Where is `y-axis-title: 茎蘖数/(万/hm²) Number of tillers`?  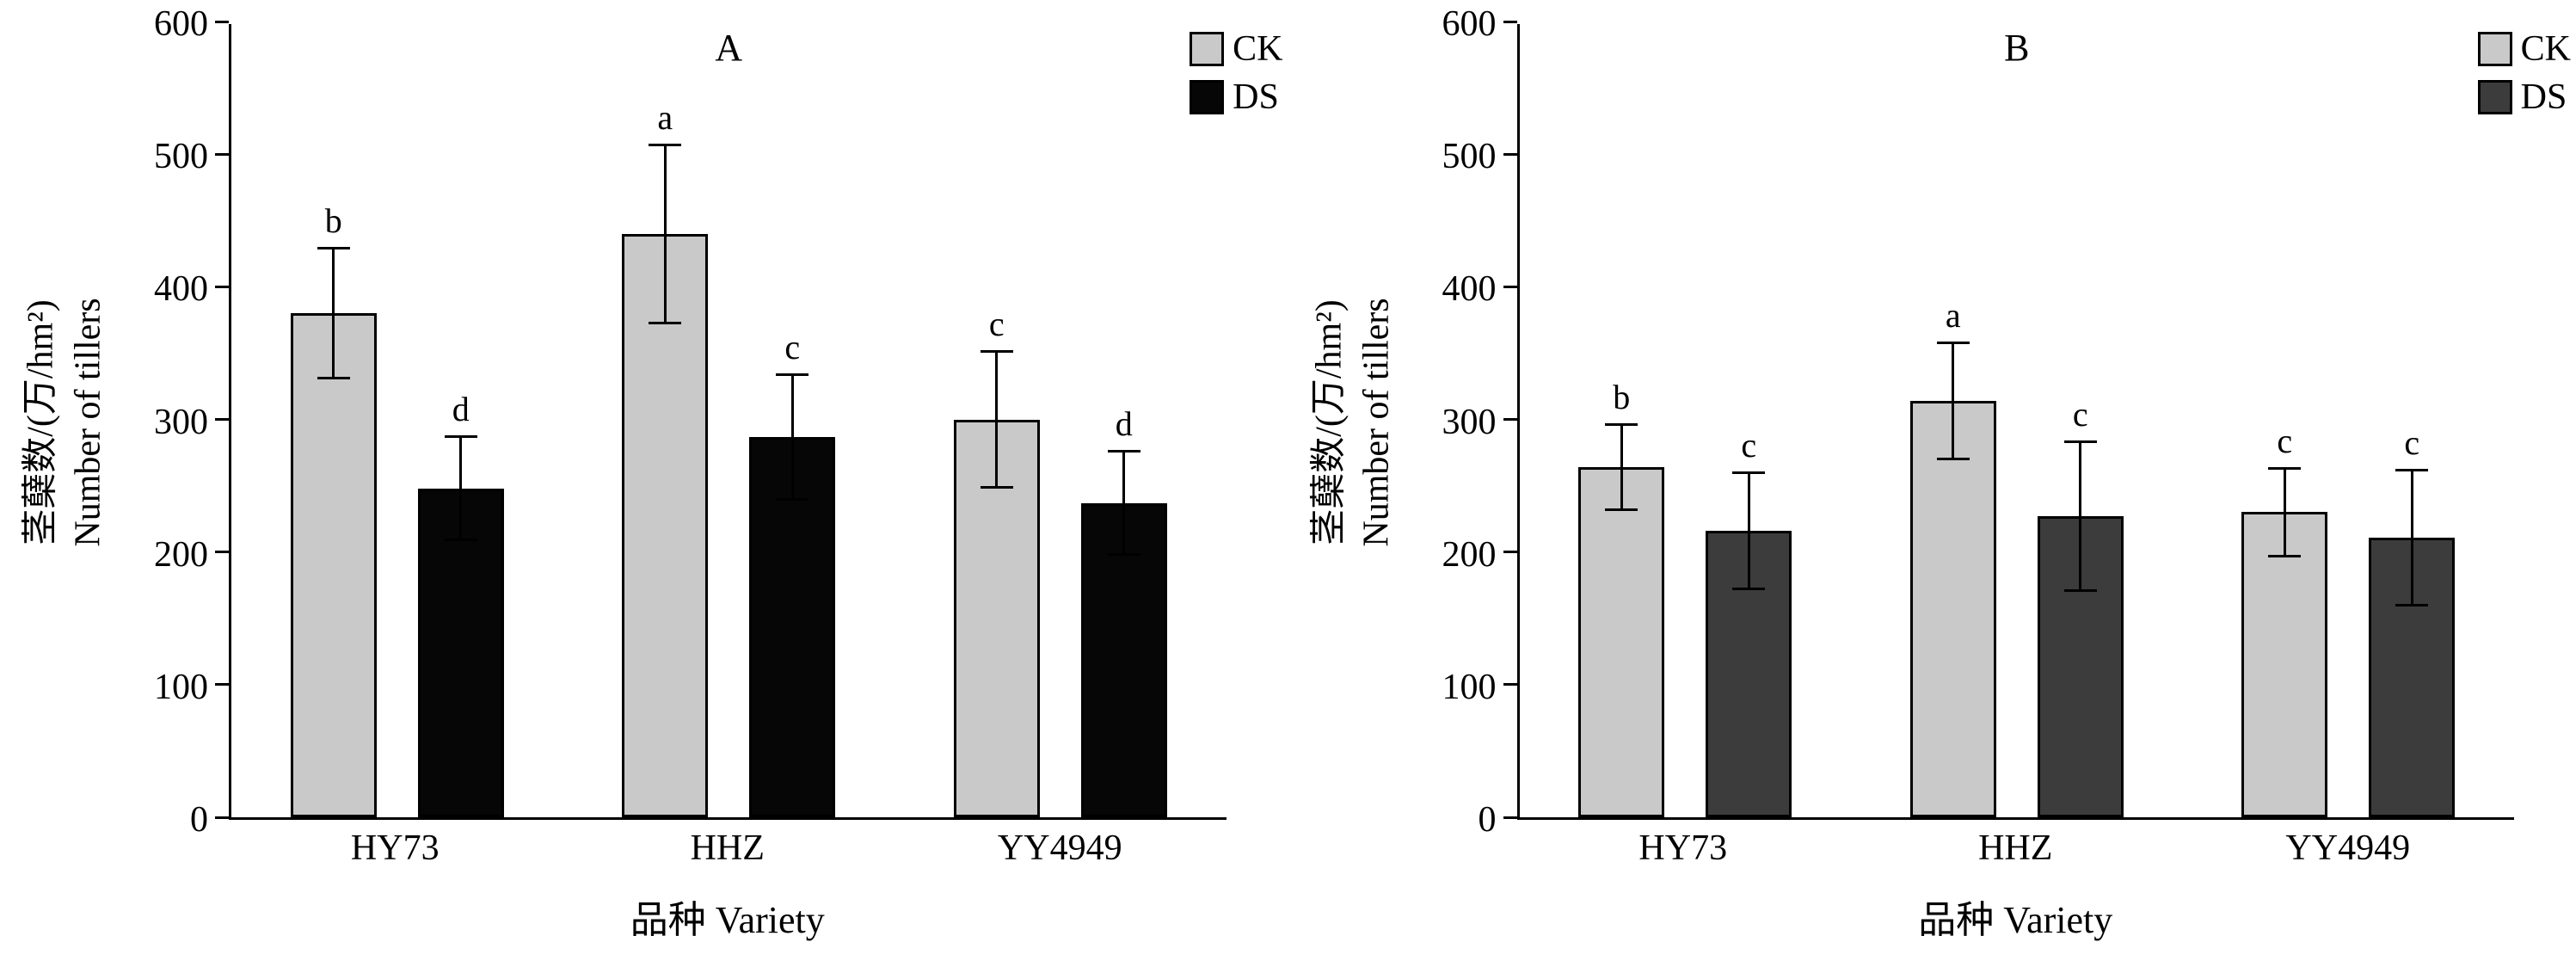
y-axis-title: 茎蘖数/(万/hm²) Number of tillers is located at coordinates (1352, 422).